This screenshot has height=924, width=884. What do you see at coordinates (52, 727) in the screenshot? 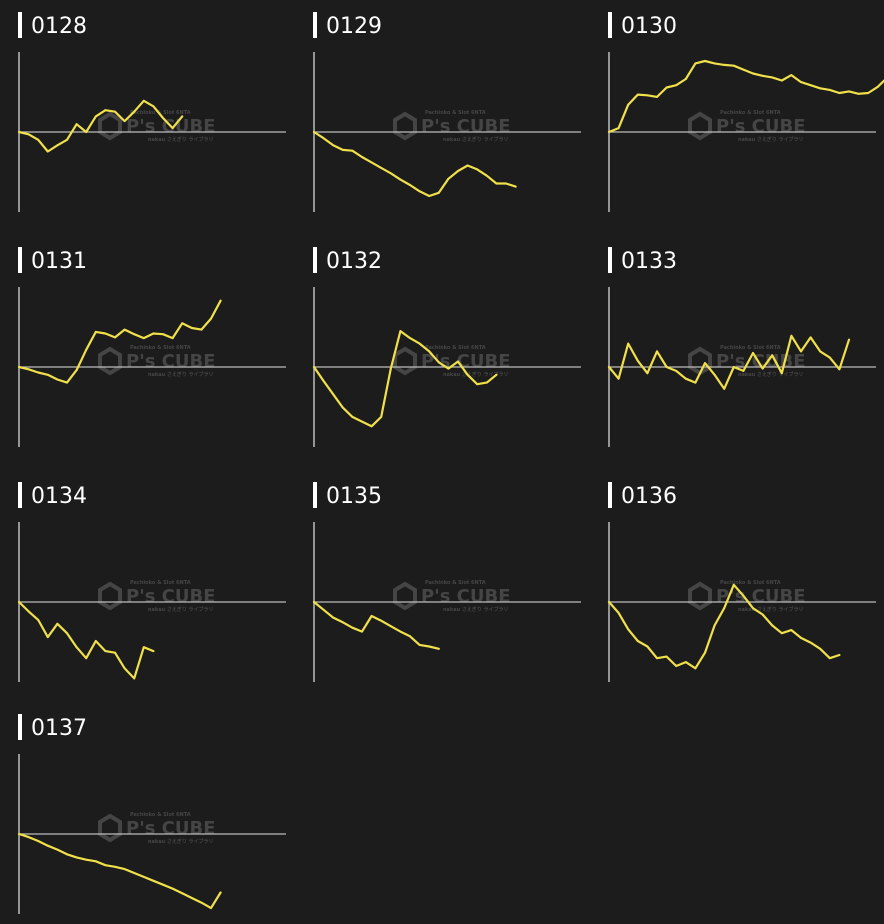
I see `chart-title: 0137` at bounding box center [52, 727].